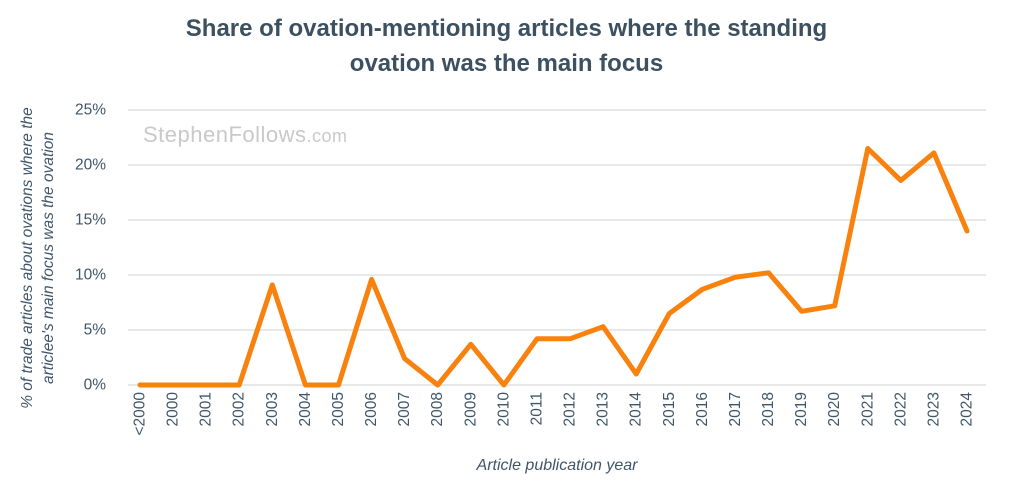 The height and width of the screenshot is (495, 1013). Describe the element at coordinates (735, 409) in the screenshot. I see `x-tick-label: 2017` at that location.